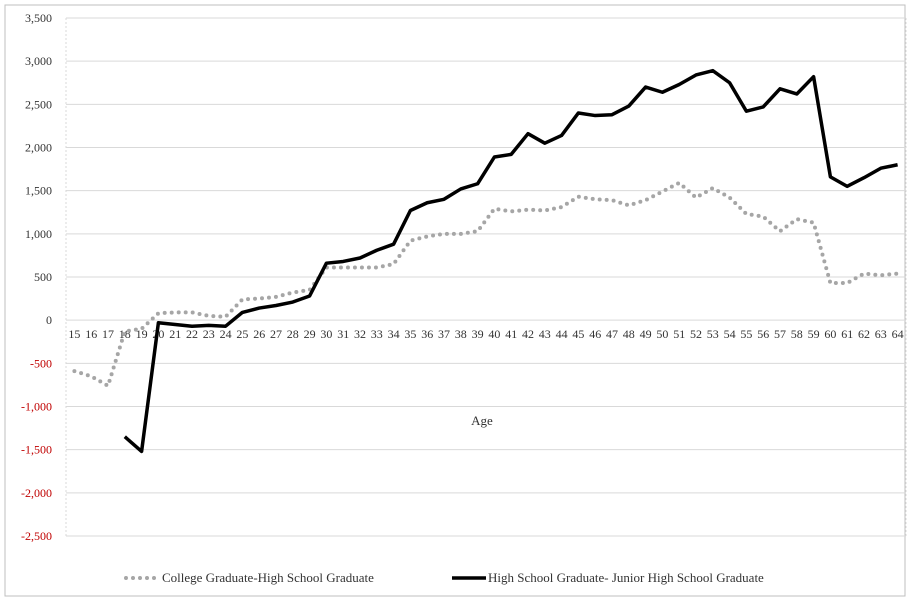  What do you see at coordinates (142, 334) in the screenshot?
I see `x-tick-label: 19` at bounding box center [142, 334].